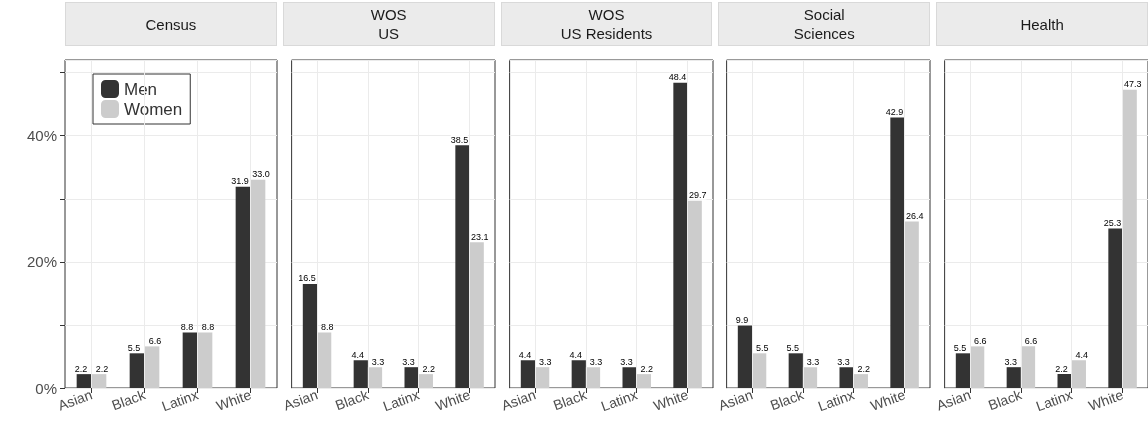  Describe the element at coordinates (240, 181) in the screenshot. I see `data-label: 31.9` at that location.